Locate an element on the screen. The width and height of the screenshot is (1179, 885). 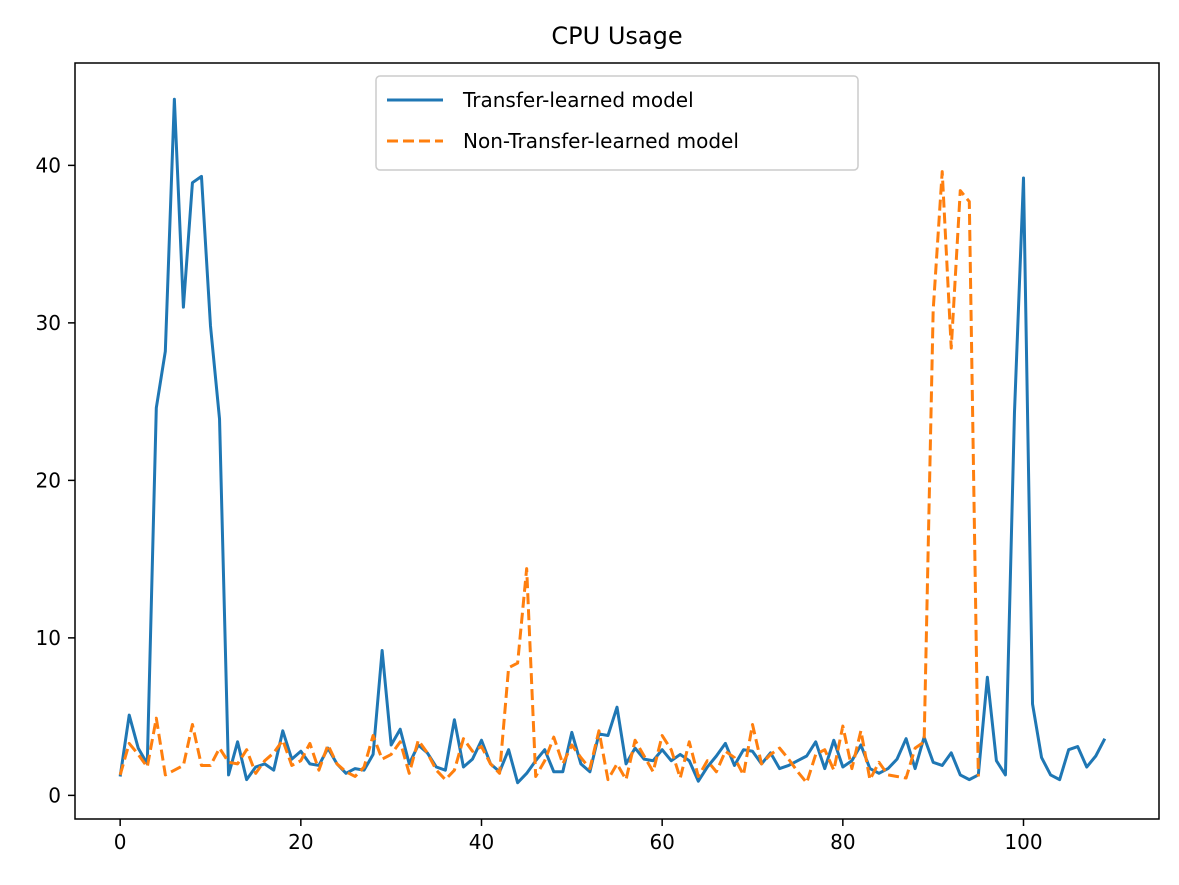
legend-label-non-transfer: Non-Transfer-learned model is located at coordinates (601, 141).